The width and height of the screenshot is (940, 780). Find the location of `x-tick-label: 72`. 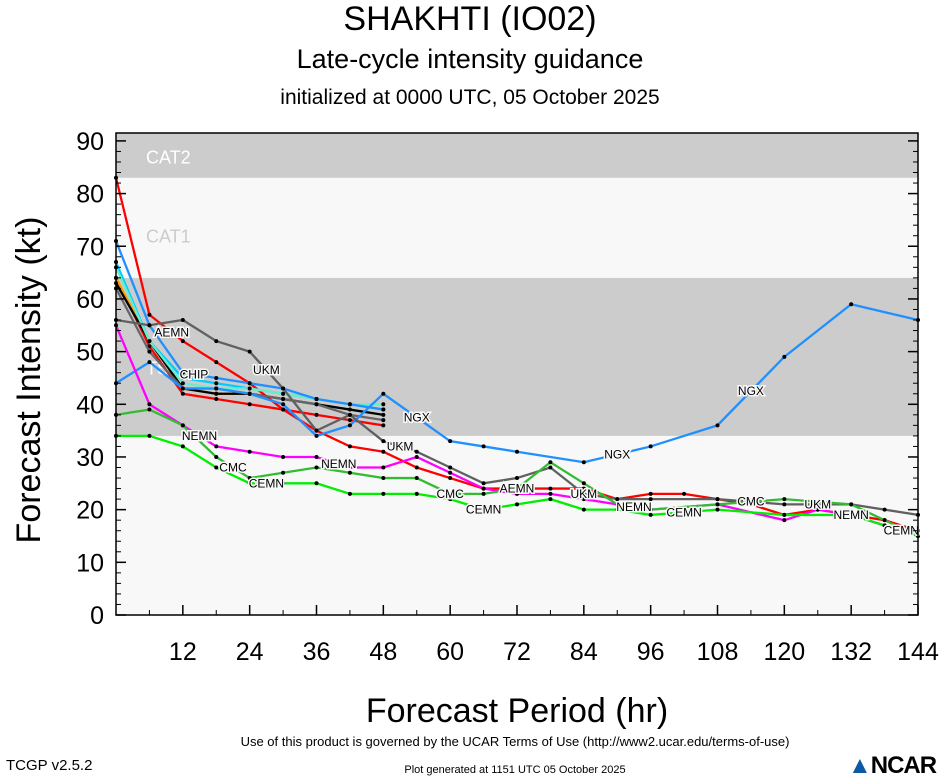

x-tick-label: 72 is located at coordinates (517, 652).